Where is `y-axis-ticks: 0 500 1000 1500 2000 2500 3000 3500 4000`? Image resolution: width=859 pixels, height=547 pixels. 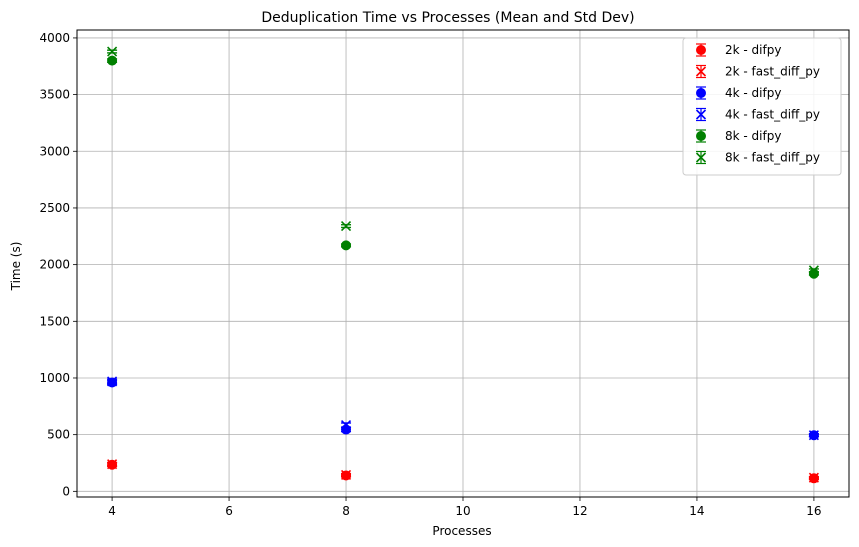
y-axis-ticks: 0 500 1000 1500 2000 2500 3000 3500 4000 is located at coordinates (58, 264).